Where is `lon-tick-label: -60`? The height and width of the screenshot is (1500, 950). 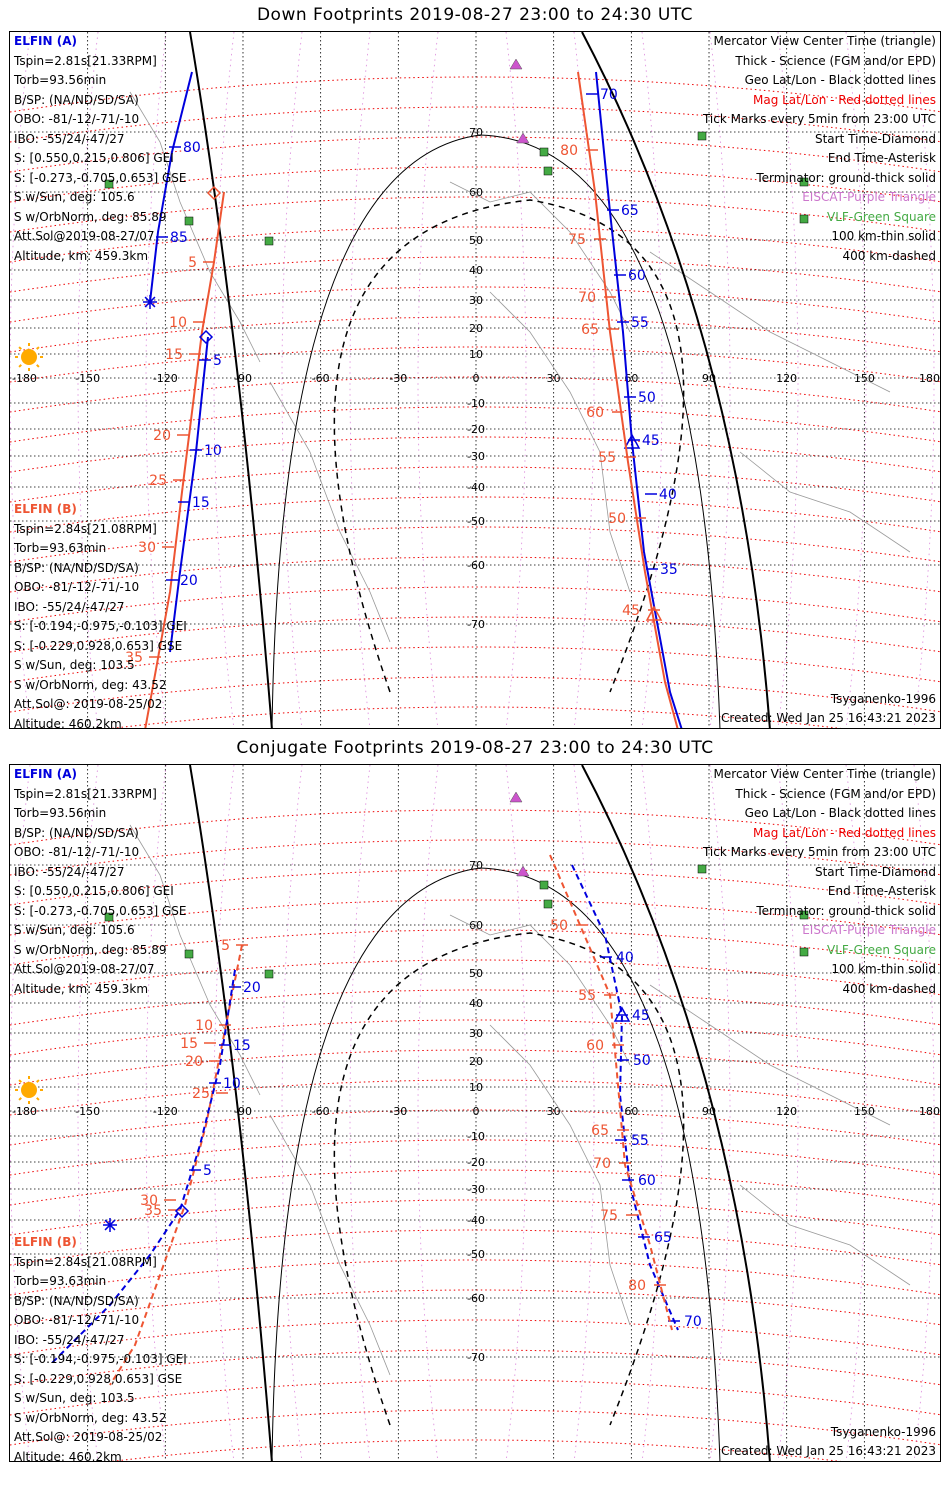
lon-tick-label: -60 is located at coordinates (321, 378).